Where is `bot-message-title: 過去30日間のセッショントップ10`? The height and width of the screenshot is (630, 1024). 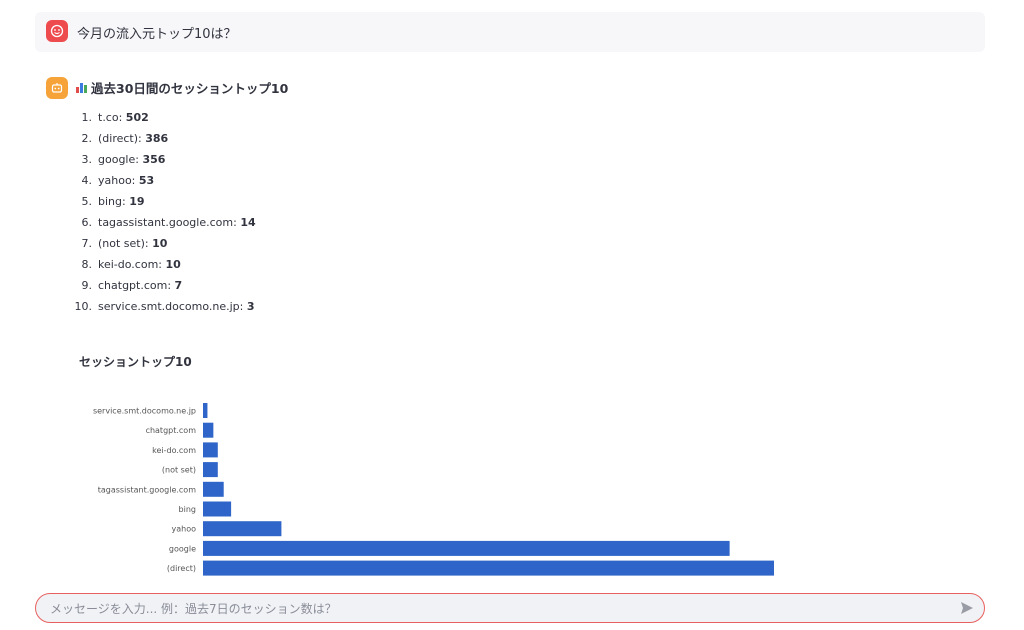 bot-message-title: 過去30日間のセッショントップ10 is located at coordinates (182, 87).